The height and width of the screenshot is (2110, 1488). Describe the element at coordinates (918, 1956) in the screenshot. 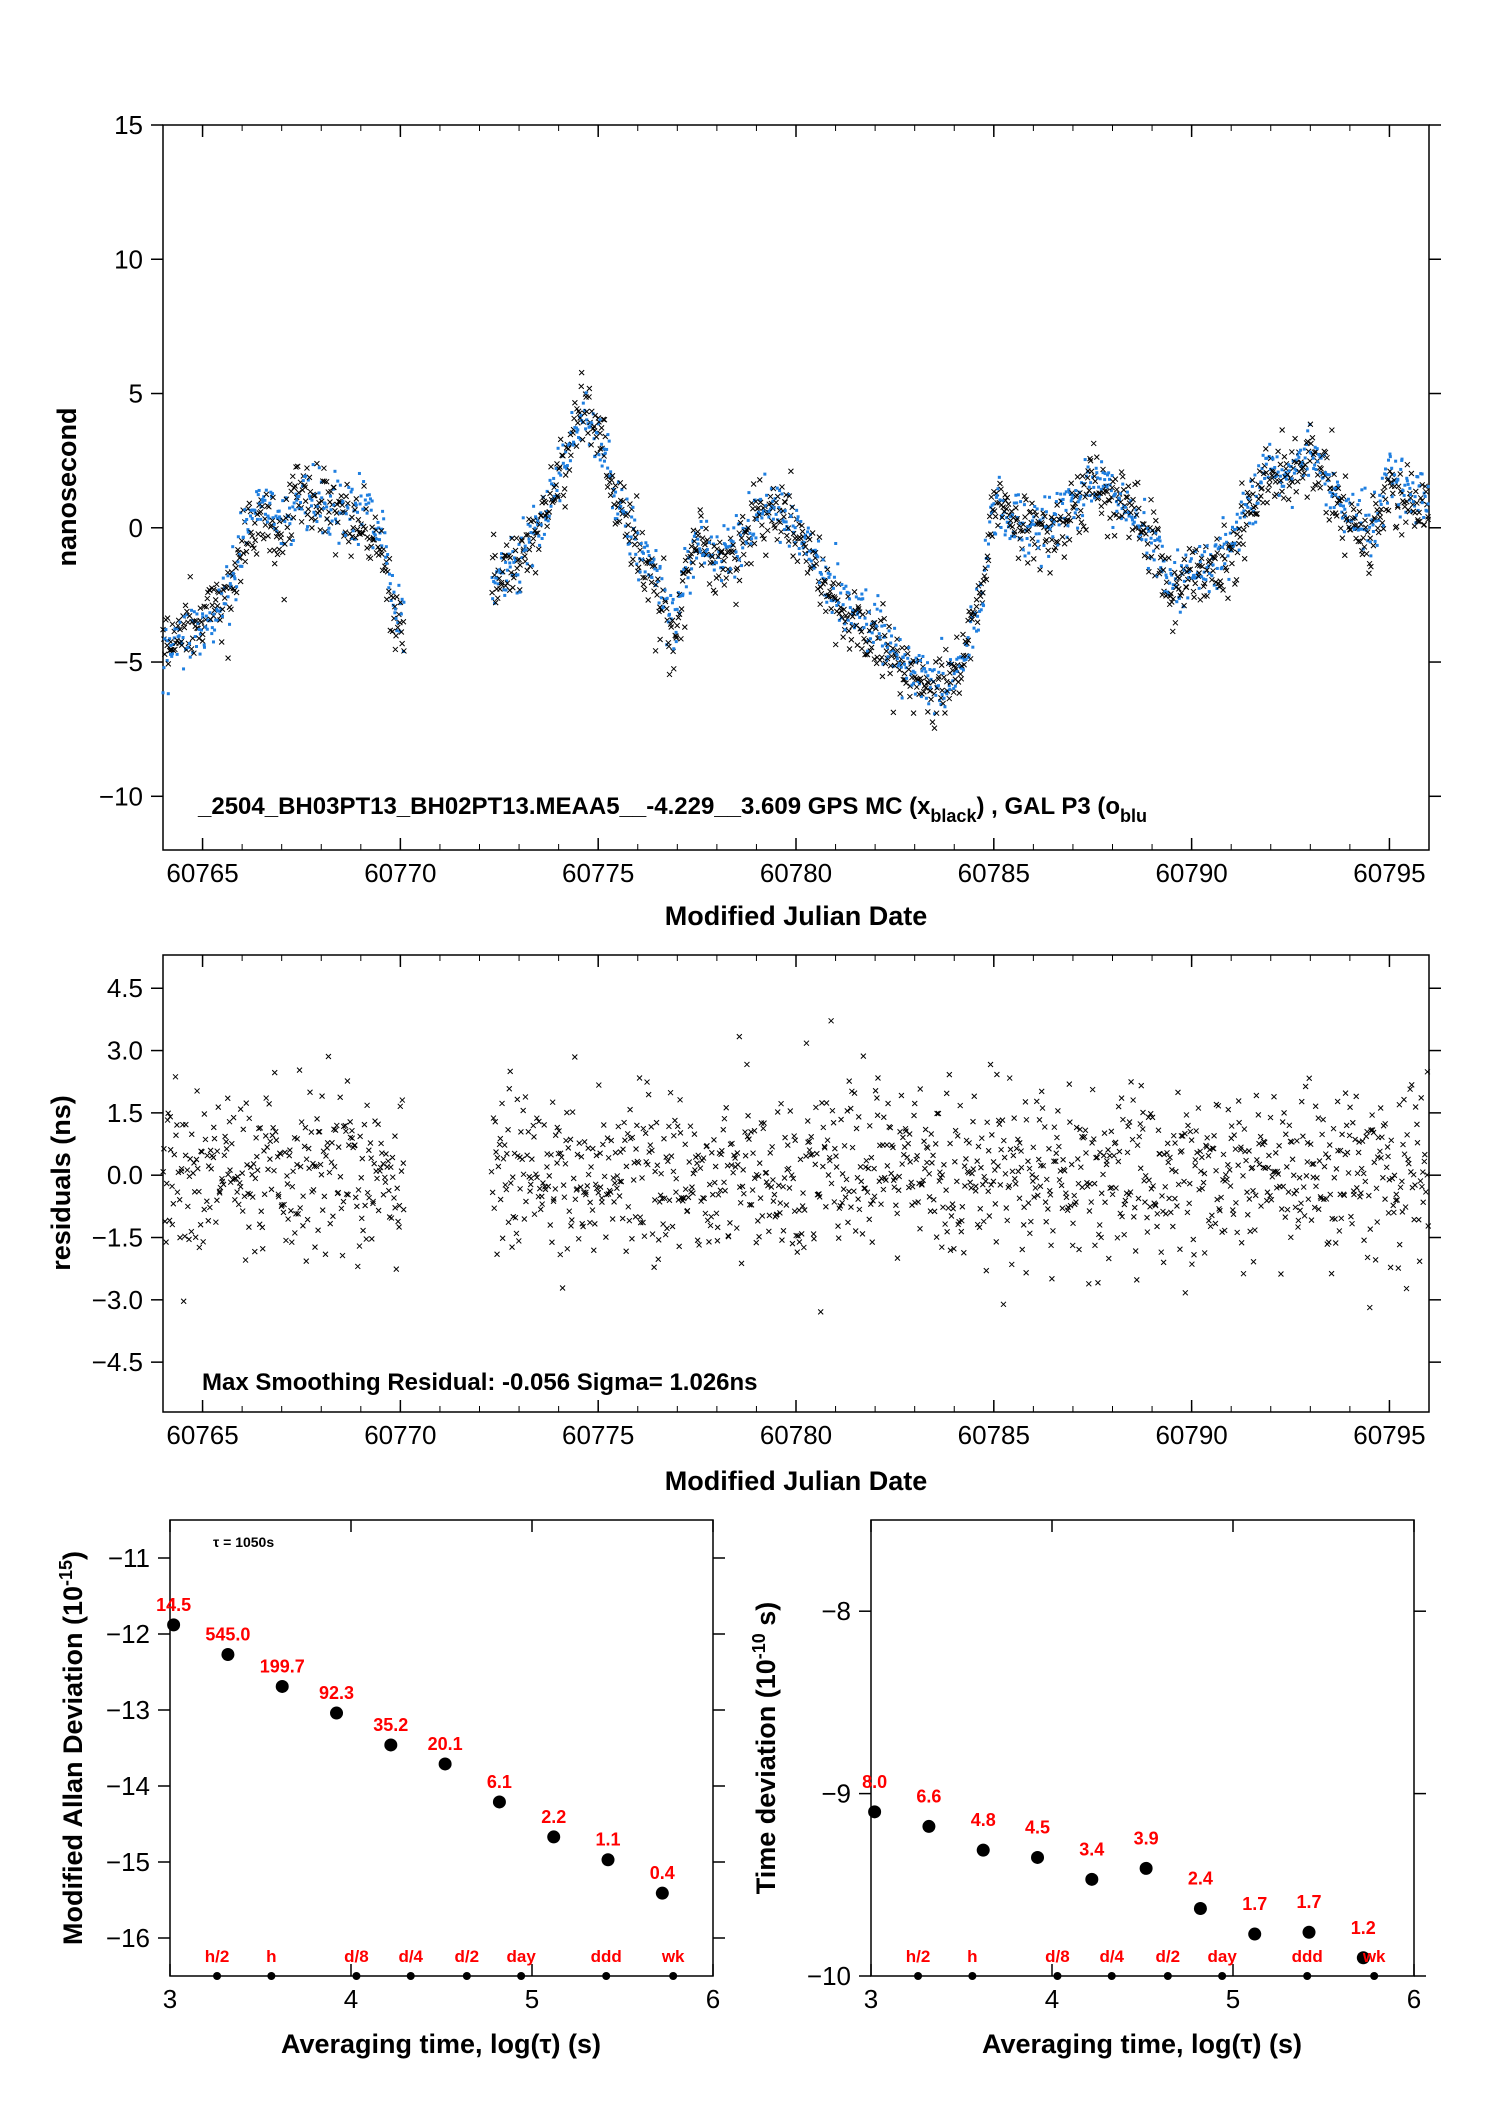

I see `time-marker-label: h/2` at that location.